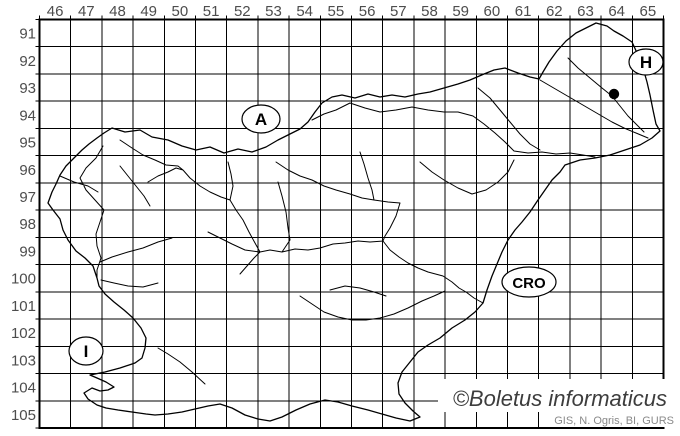 The width and height of the screenshot is (680, 436). Describe the element at coordinates (23, 333) in the screenshot. I see `row-label: 102` at that location.